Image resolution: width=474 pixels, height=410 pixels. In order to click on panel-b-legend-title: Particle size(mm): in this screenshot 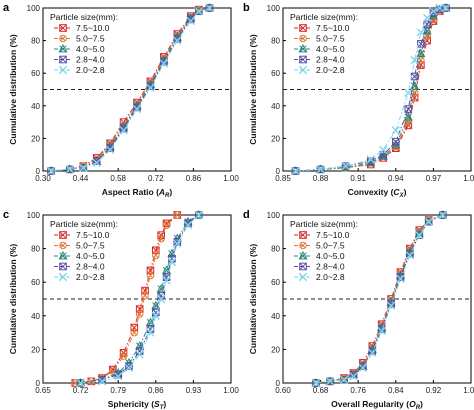, I will do `click(324, 17)`.